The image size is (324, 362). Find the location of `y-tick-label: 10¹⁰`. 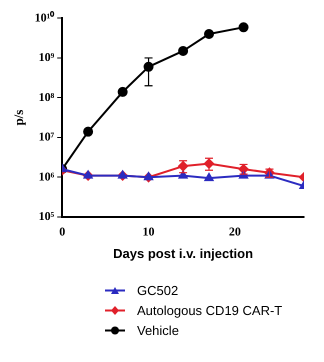

y-tick-label: 10¹⁰ is located at coordinates (45, 17).